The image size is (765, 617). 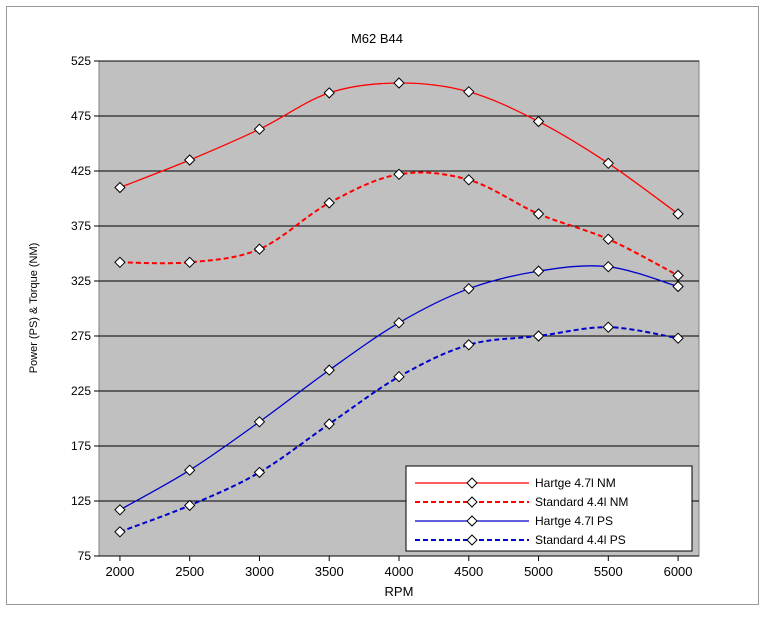 I want to click on y-tick-label: 75, so click(x=85, y=556).